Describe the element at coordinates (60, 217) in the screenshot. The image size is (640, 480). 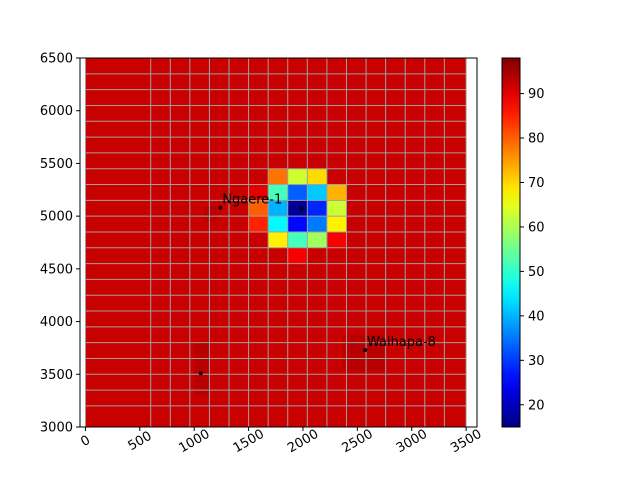
I see `y-tick: 5000` at that location.